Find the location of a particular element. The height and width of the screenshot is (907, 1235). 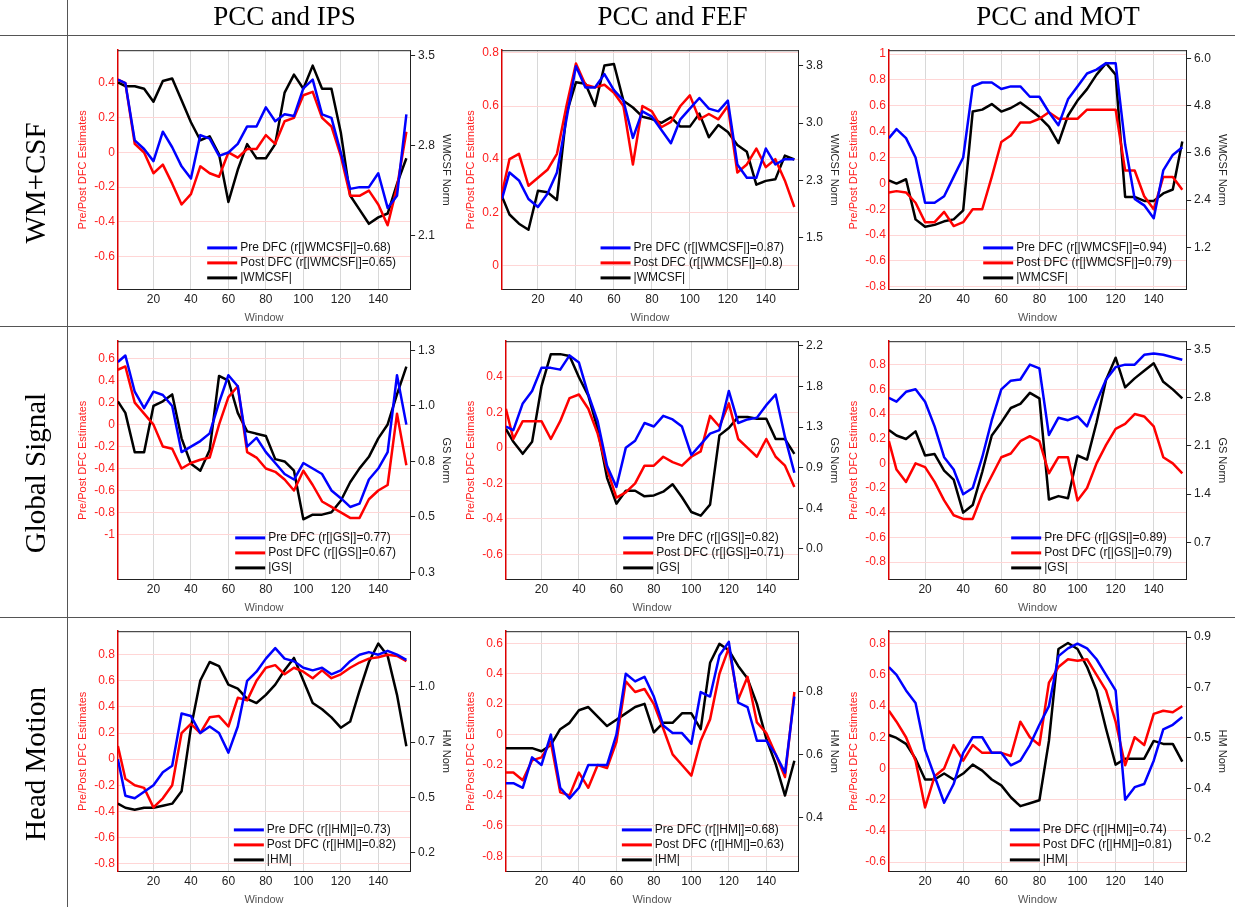

y2-tick-label: 4.8 is located at coordinates (1203, 104).